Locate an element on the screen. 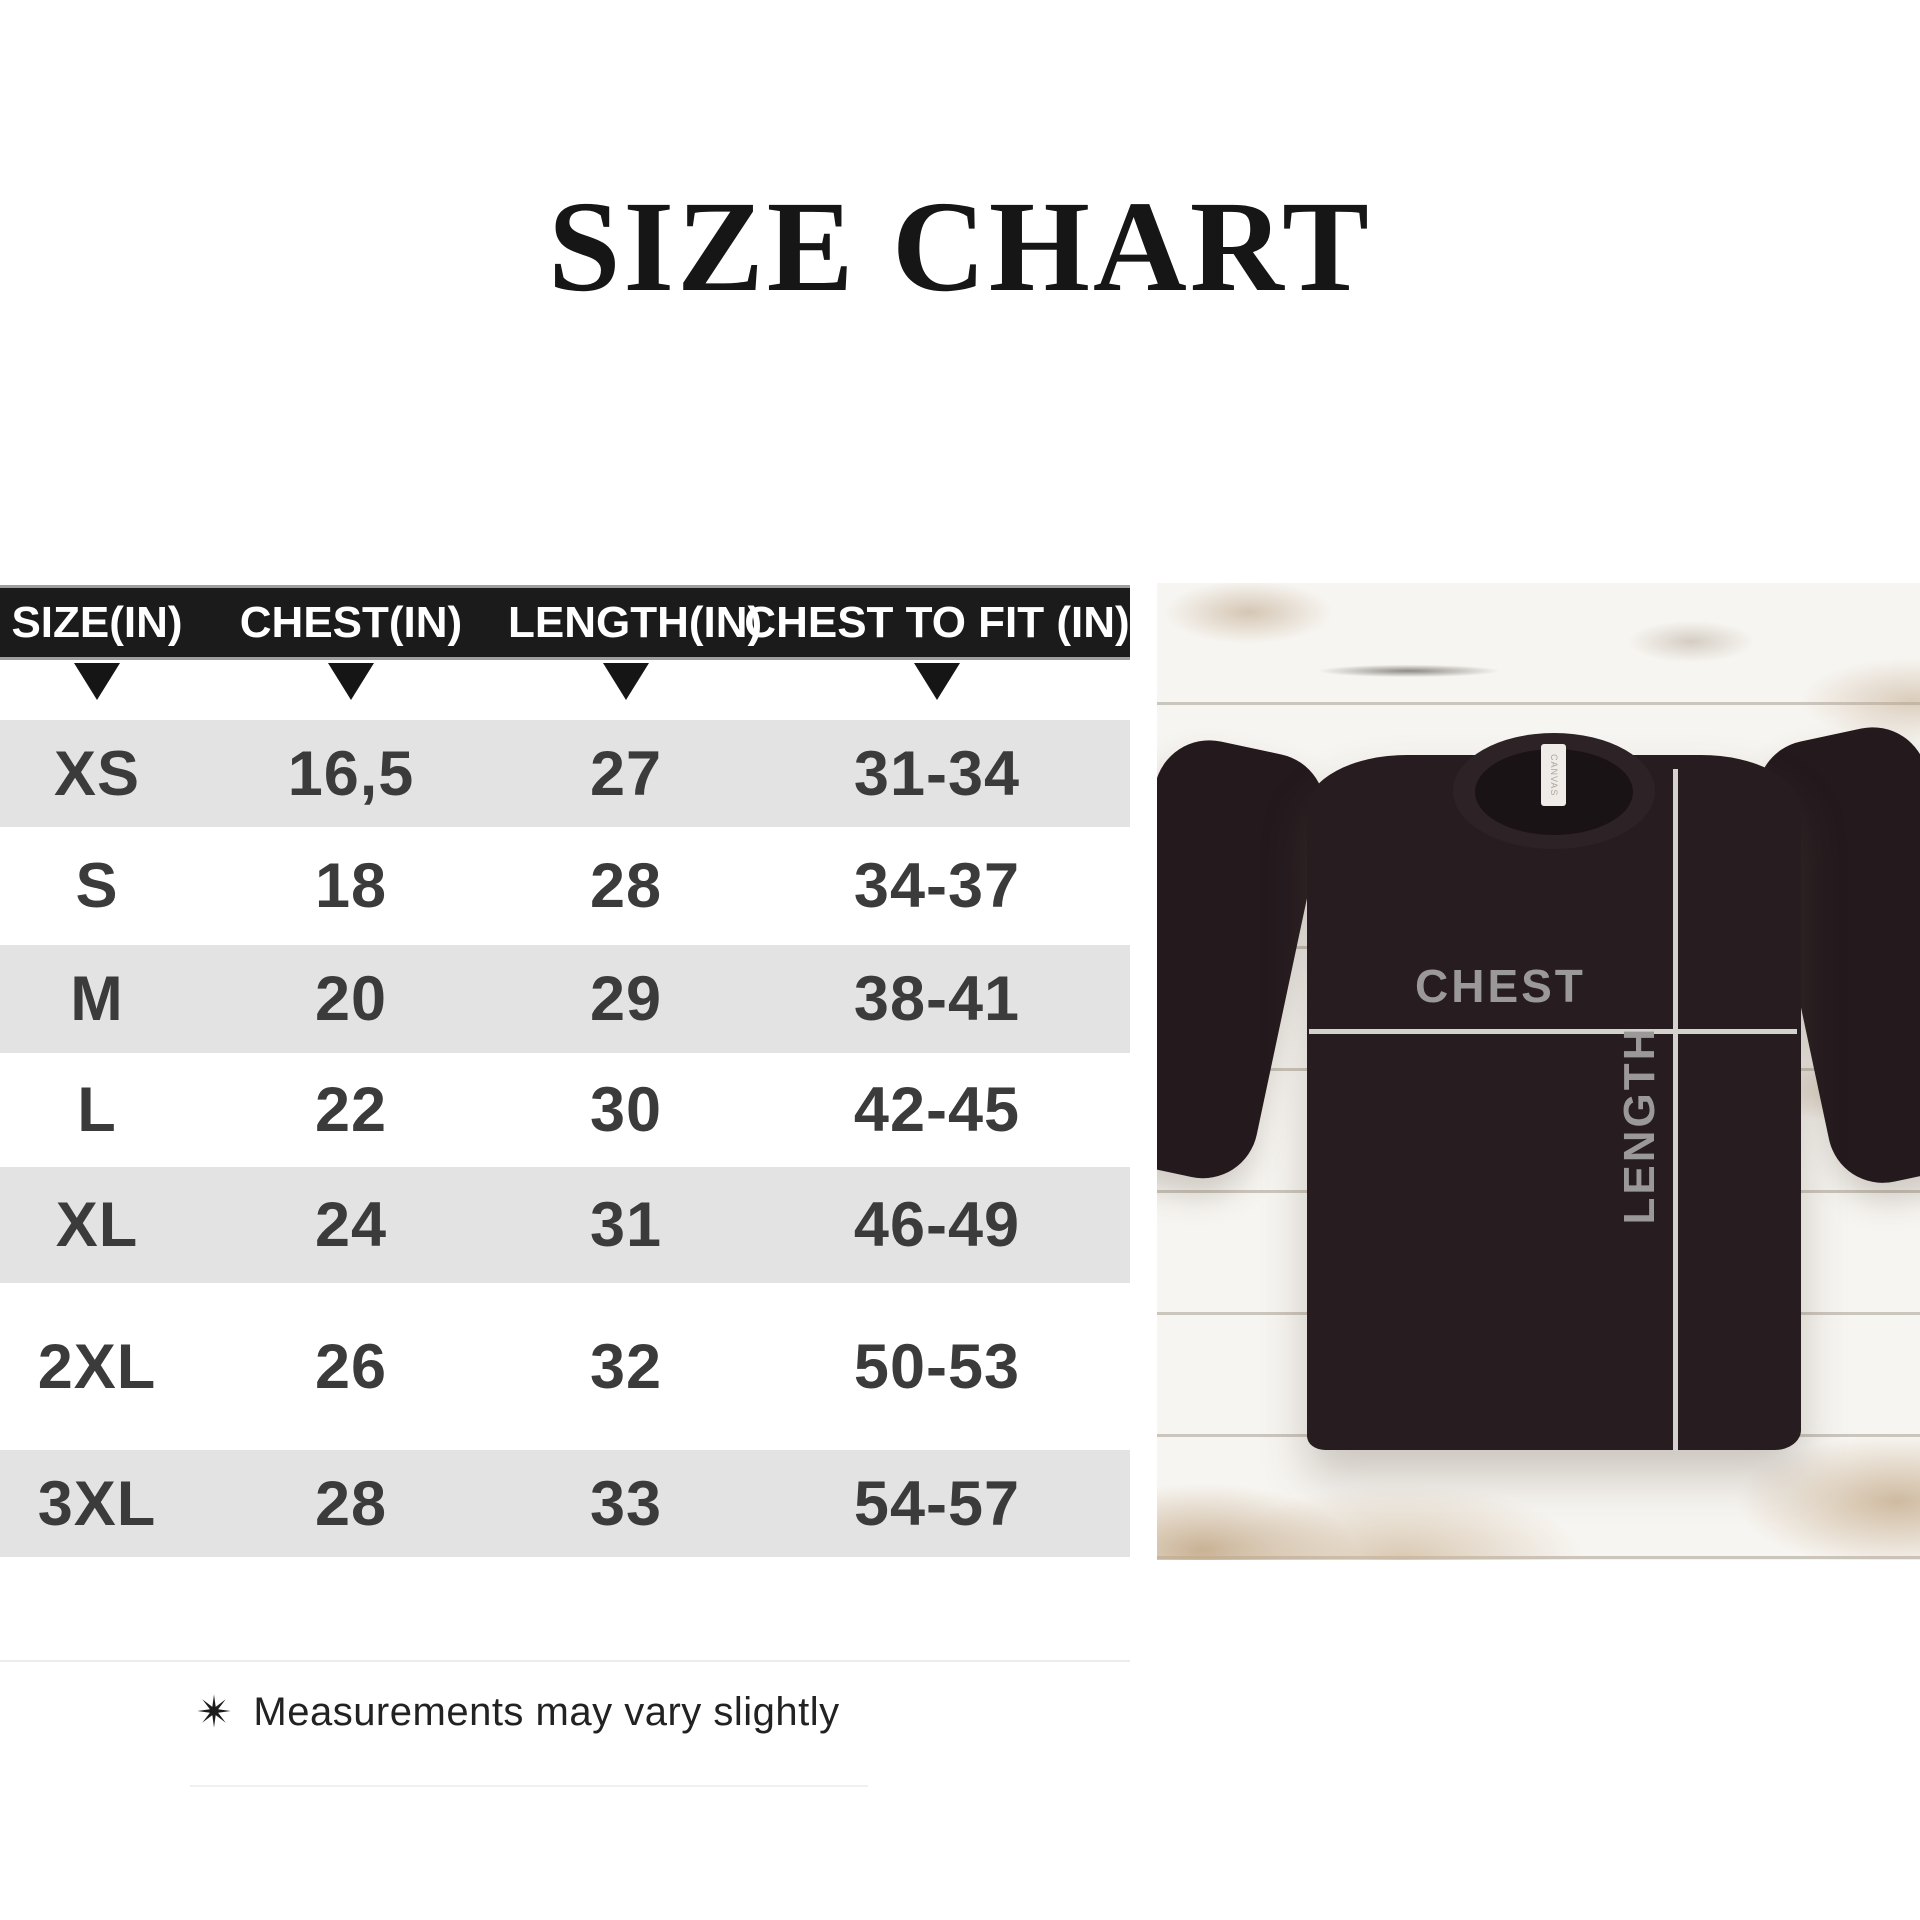  tshirt-body is located at coordinates (1554, 1102).